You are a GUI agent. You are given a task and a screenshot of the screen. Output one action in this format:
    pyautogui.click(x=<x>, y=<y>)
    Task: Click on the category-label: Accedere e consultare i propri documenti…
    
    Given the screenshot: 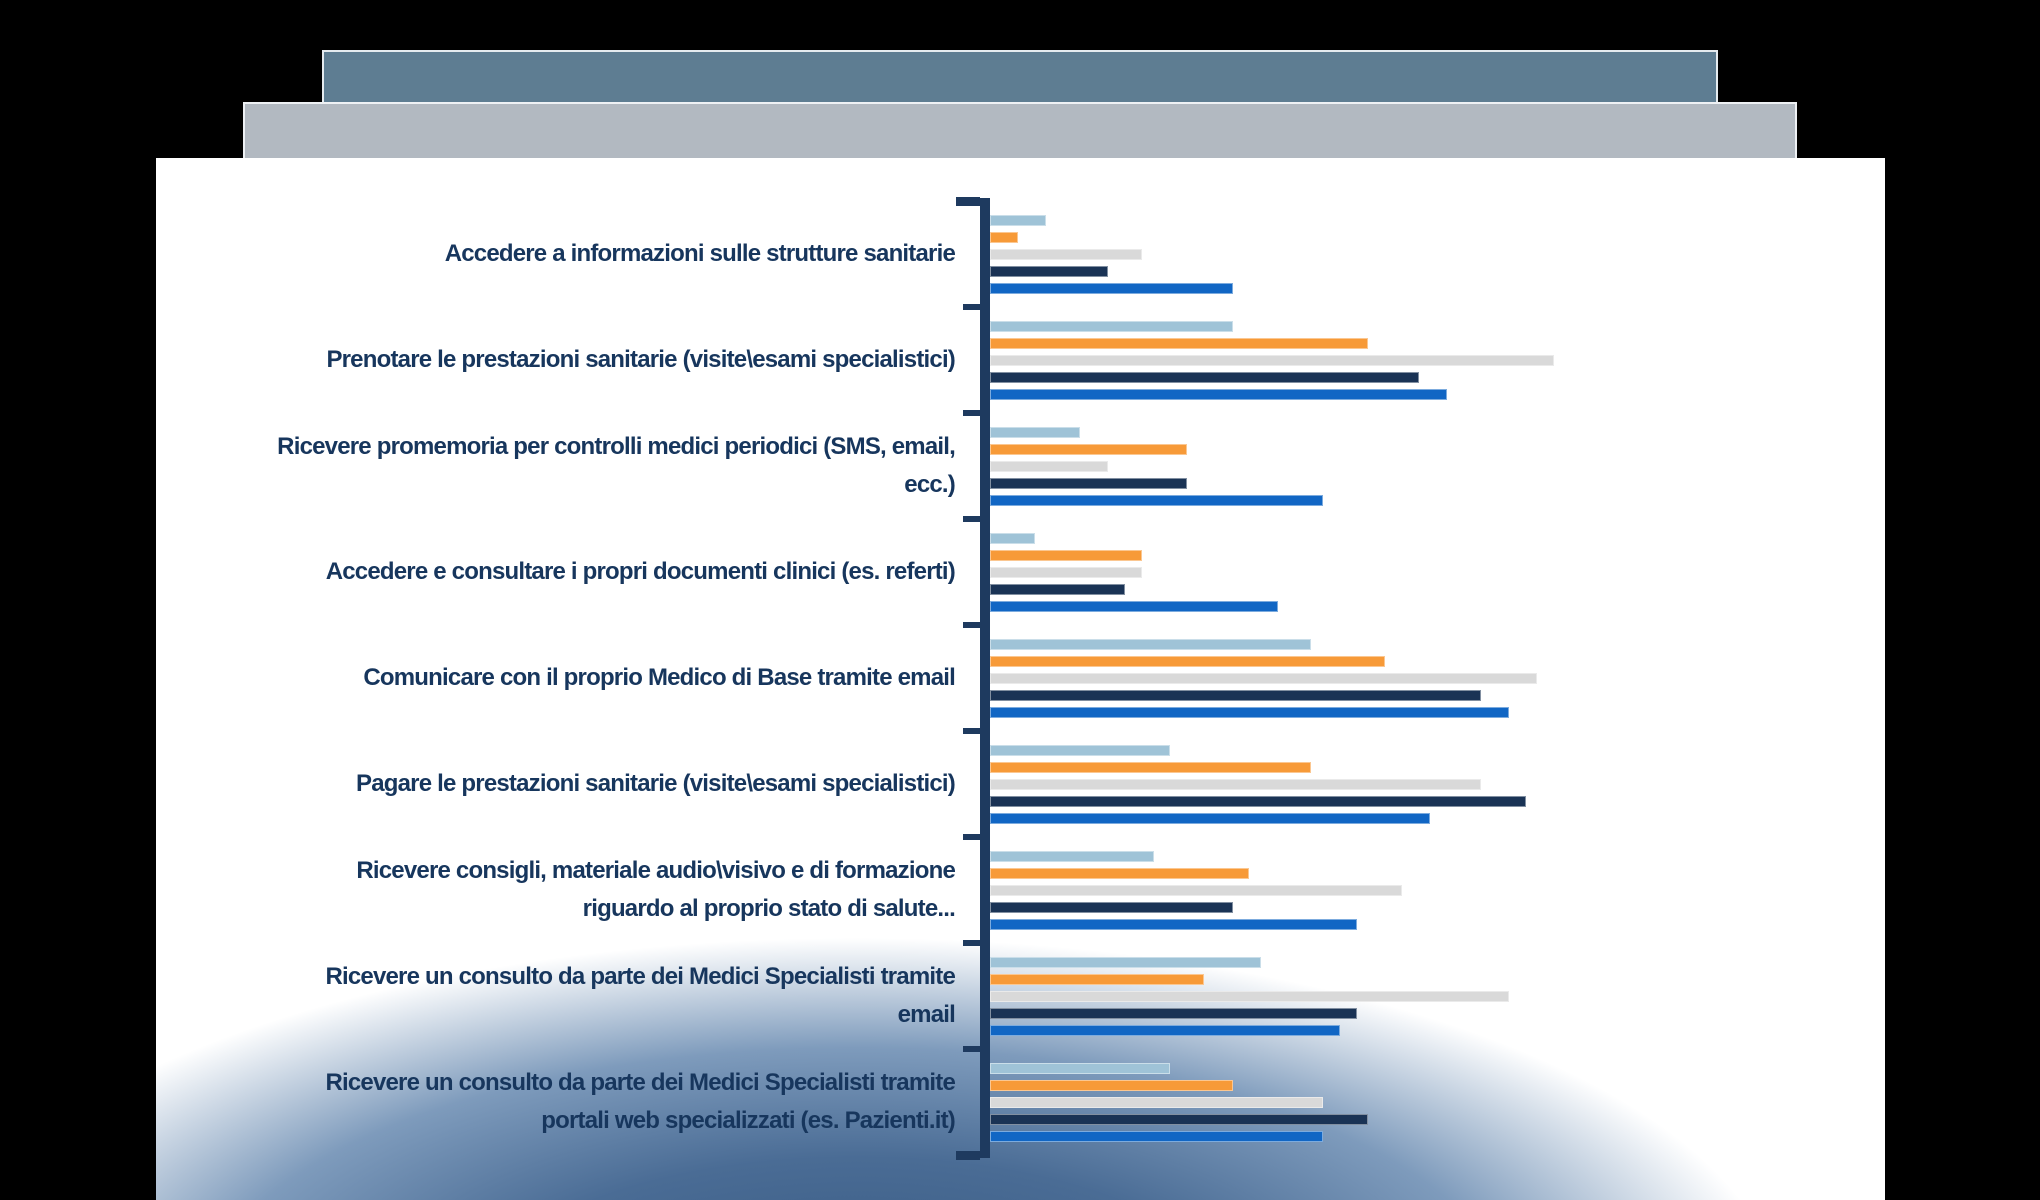 What is the action you would take?
    pyautogui.click(x=640, y=571)
    